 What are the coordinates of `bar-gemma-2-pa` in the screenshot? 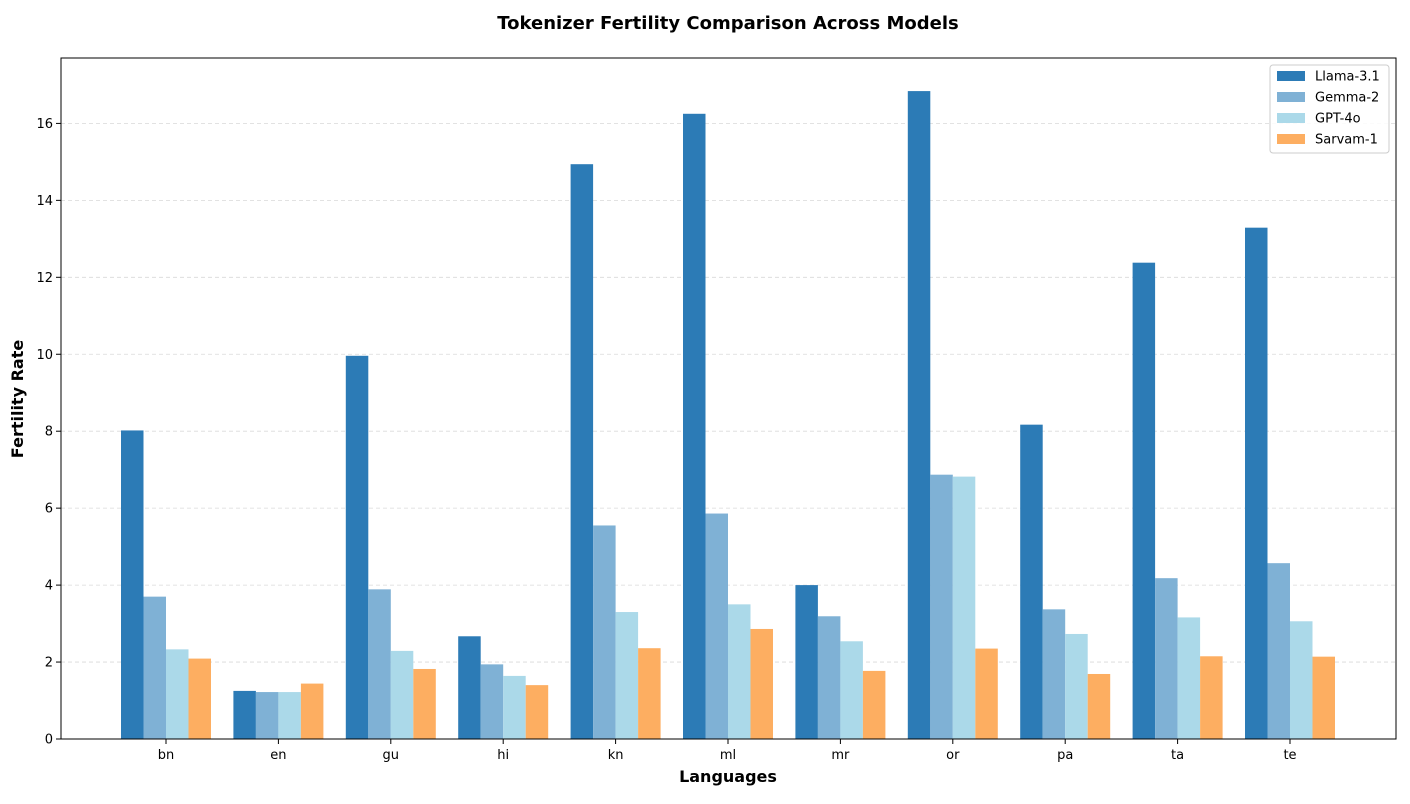 It's located at (1054, 674).